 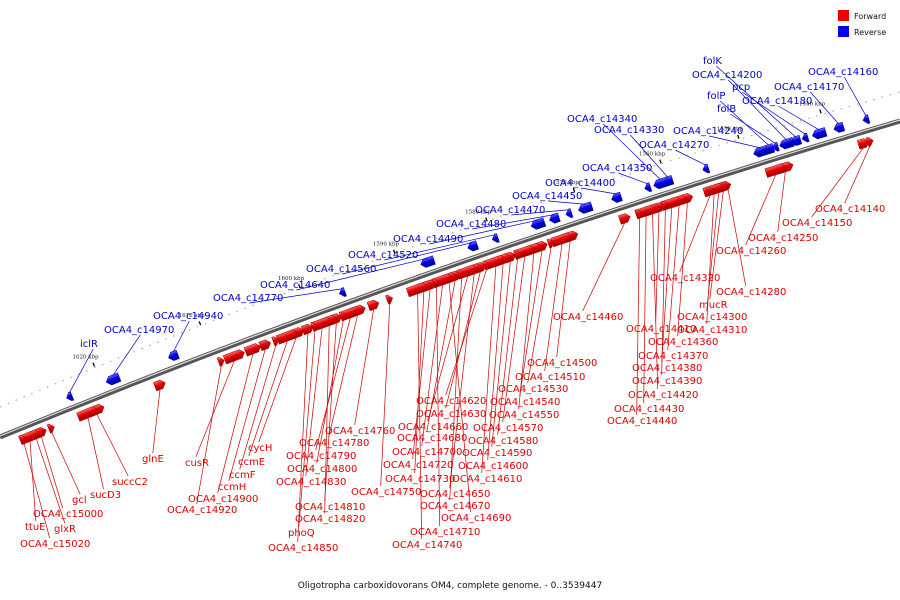 What do you see at coordinates (870, 16) in the screenshot?
I see `legend-forward-label: Forward` at bounding box center [870, 16].